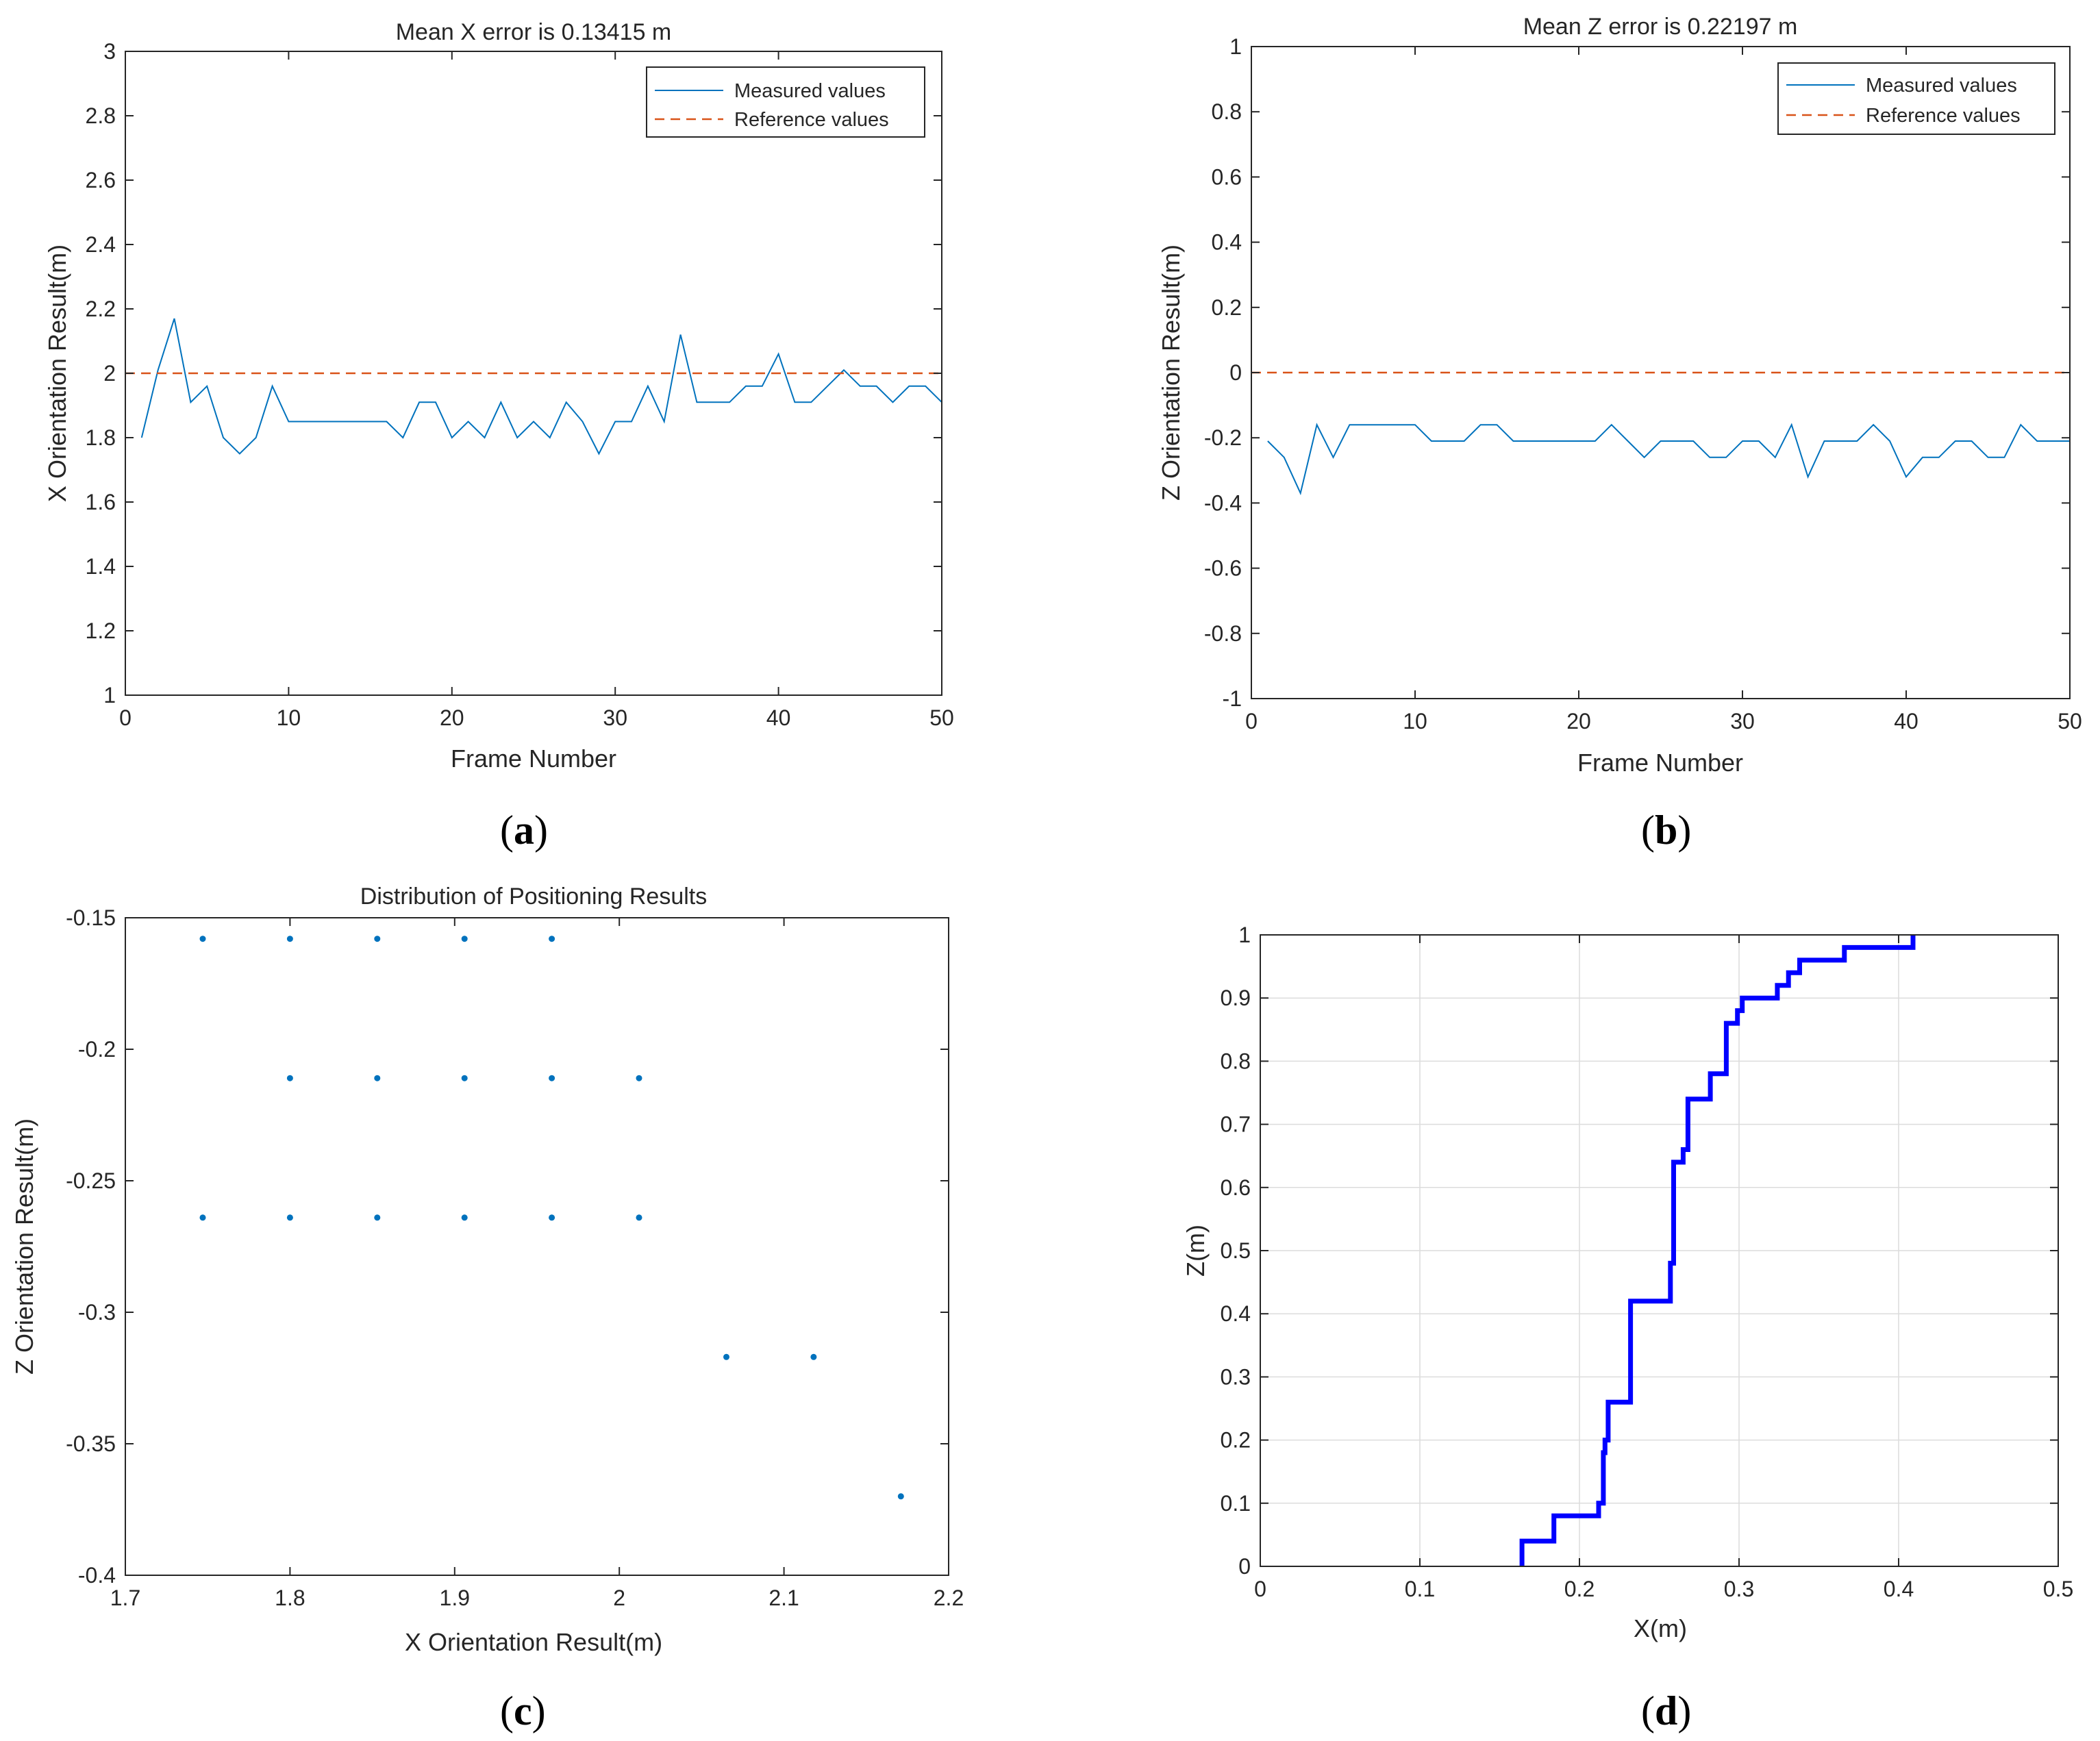 This screenshot has height=1741, width=2100. Describe the element at coordinates (289, 718) in the screenshot. I see `chart-a-xtick-label: 10` at that location.